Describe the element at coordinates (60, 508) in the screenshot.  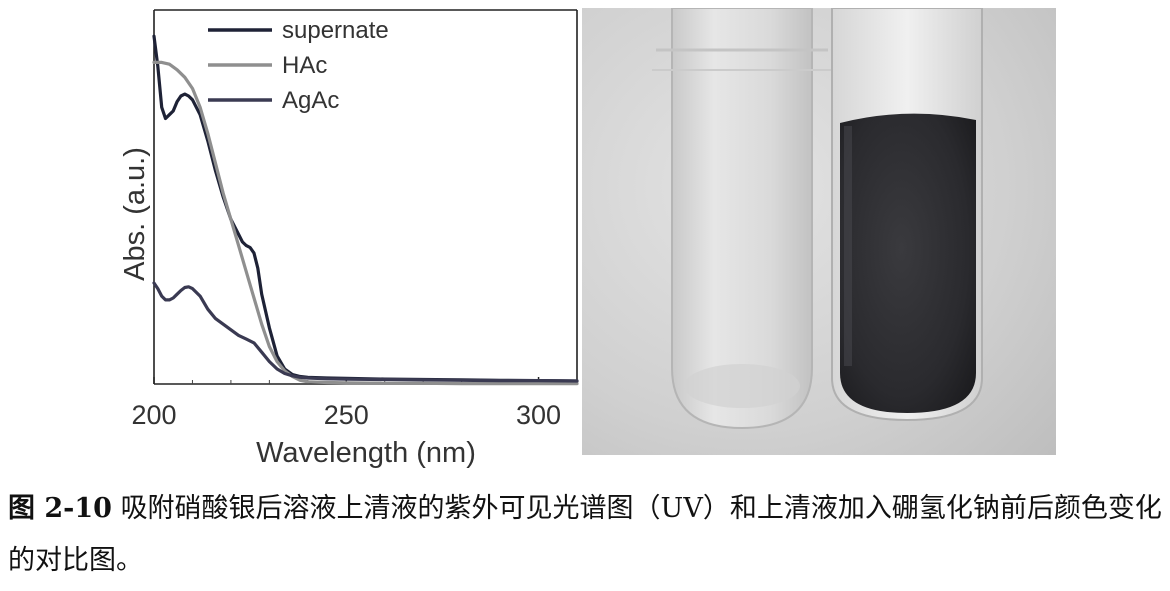
I see `figure-label: 图 2-10` at that location.